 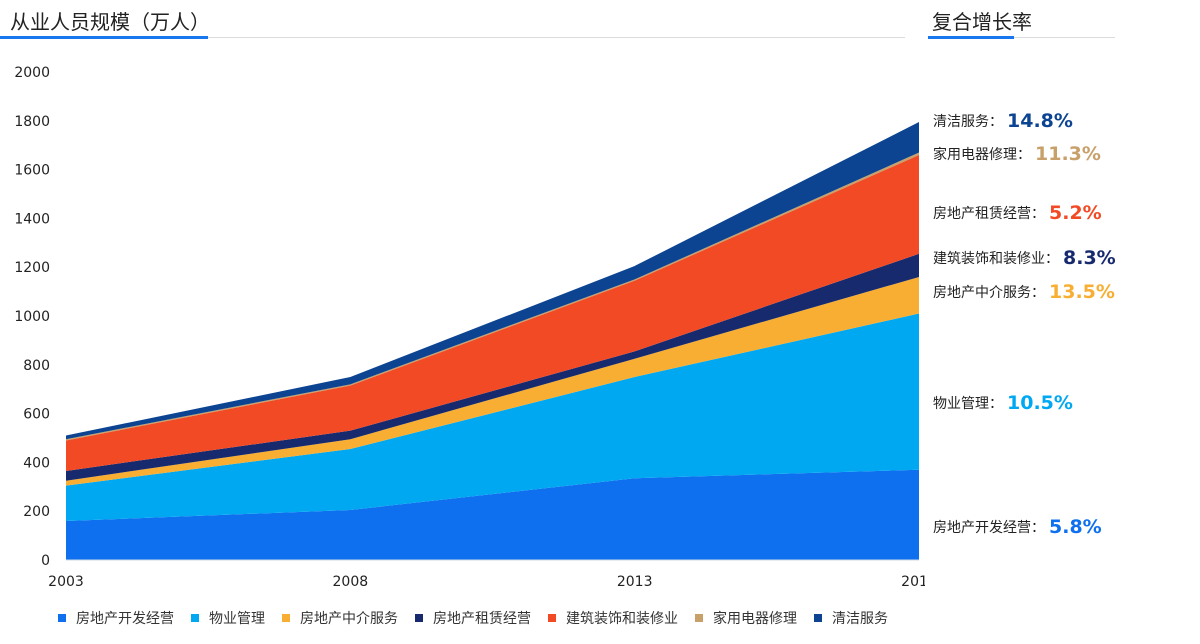 I want to click on growth-rate-title: 复合增长率, so click(x=982, y=22).